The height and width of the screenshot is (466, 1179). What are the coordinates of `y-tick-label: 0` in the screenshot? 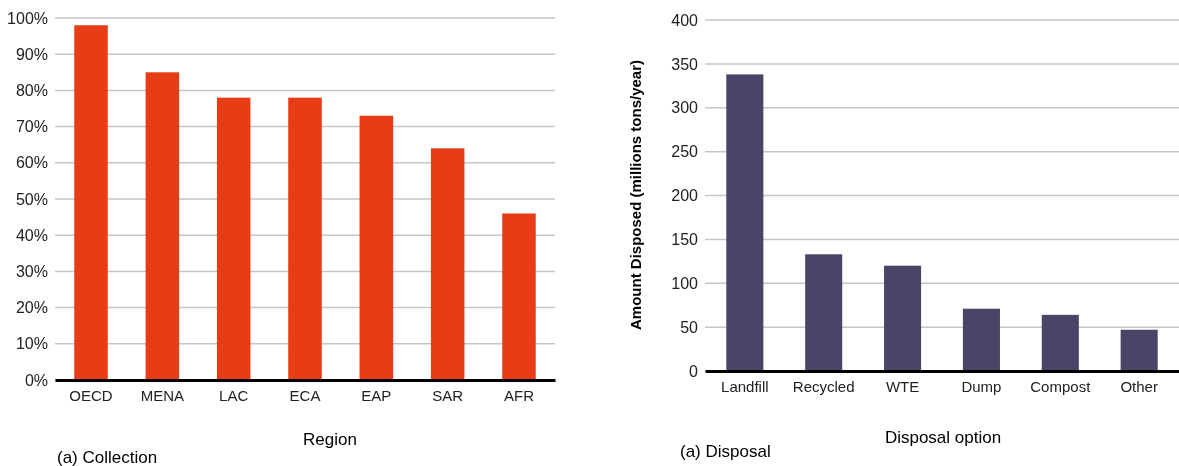 It's located at (694, 371).